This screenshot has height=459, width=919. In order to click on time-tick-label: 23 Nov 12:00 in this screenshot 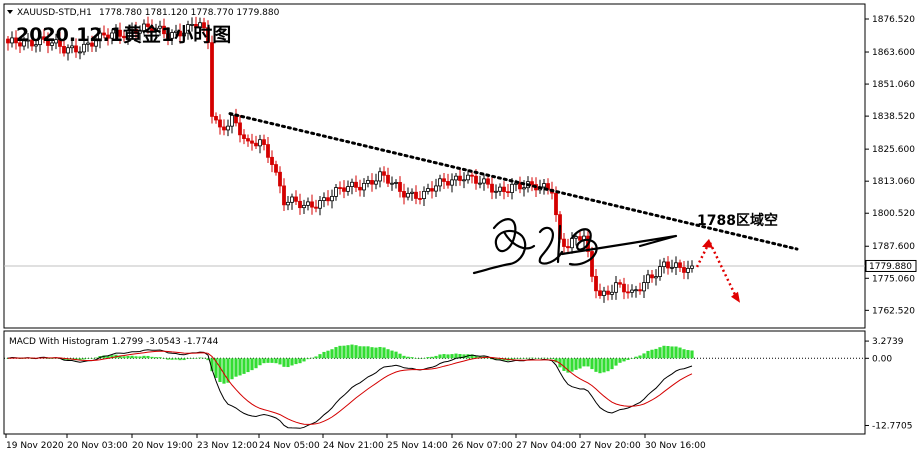, I will do `click(227, 446)`.